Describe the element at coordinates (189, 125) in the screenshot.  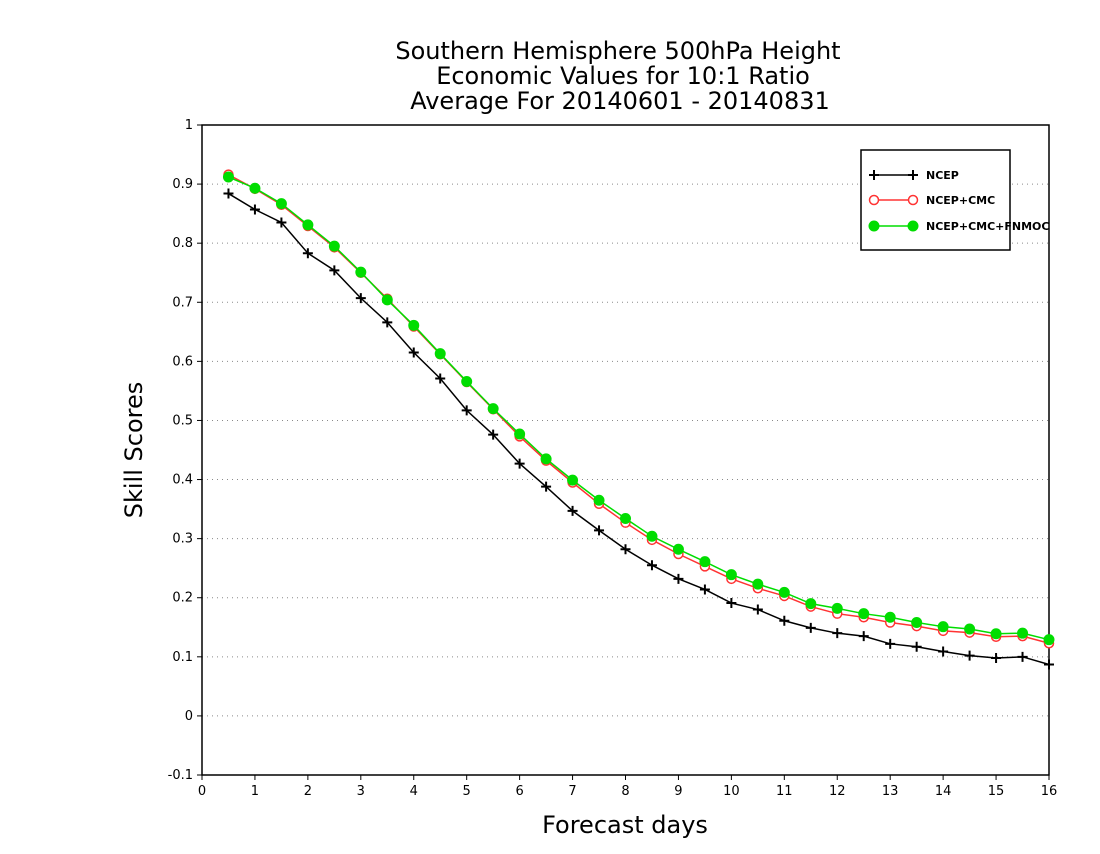
I see `y-tick-label: 1` at that location.